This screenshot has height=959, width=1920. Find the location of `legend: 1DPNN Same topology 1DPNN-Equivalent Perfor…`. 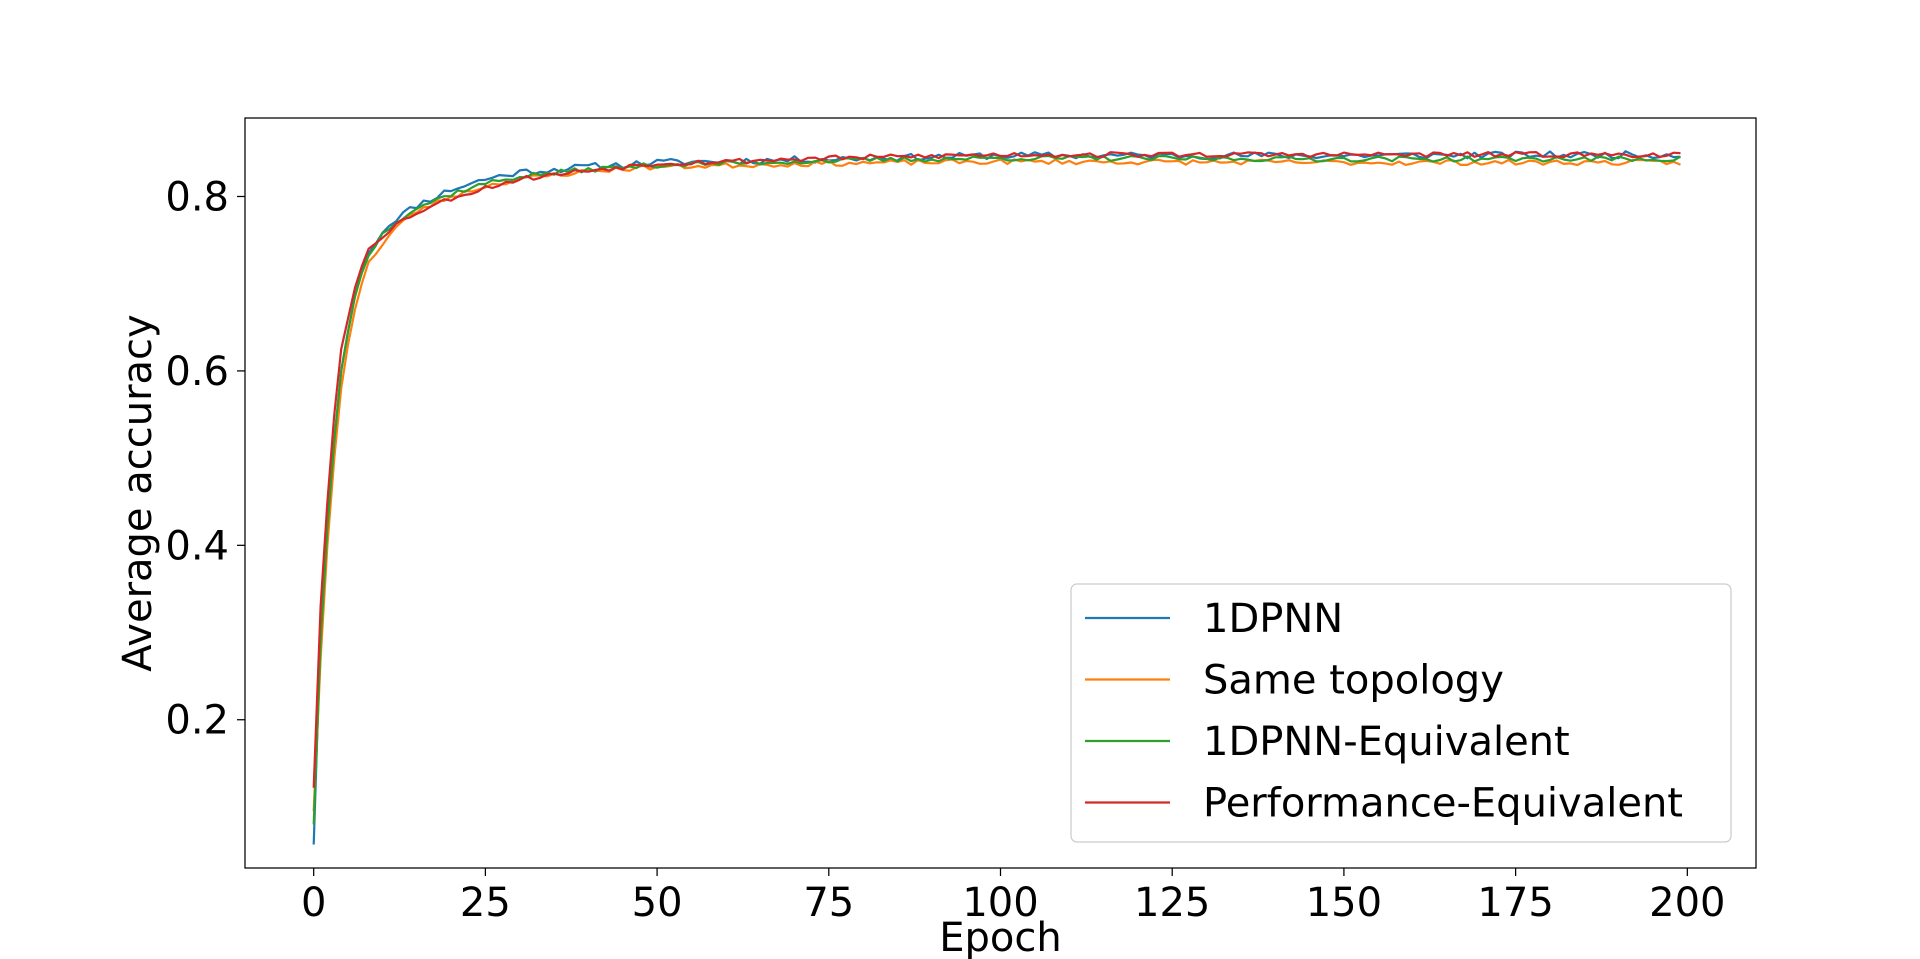

legend: 1DPNN Same topology 1DPNN-Equivalent Perfor… is located at coordinates (1401, 713).